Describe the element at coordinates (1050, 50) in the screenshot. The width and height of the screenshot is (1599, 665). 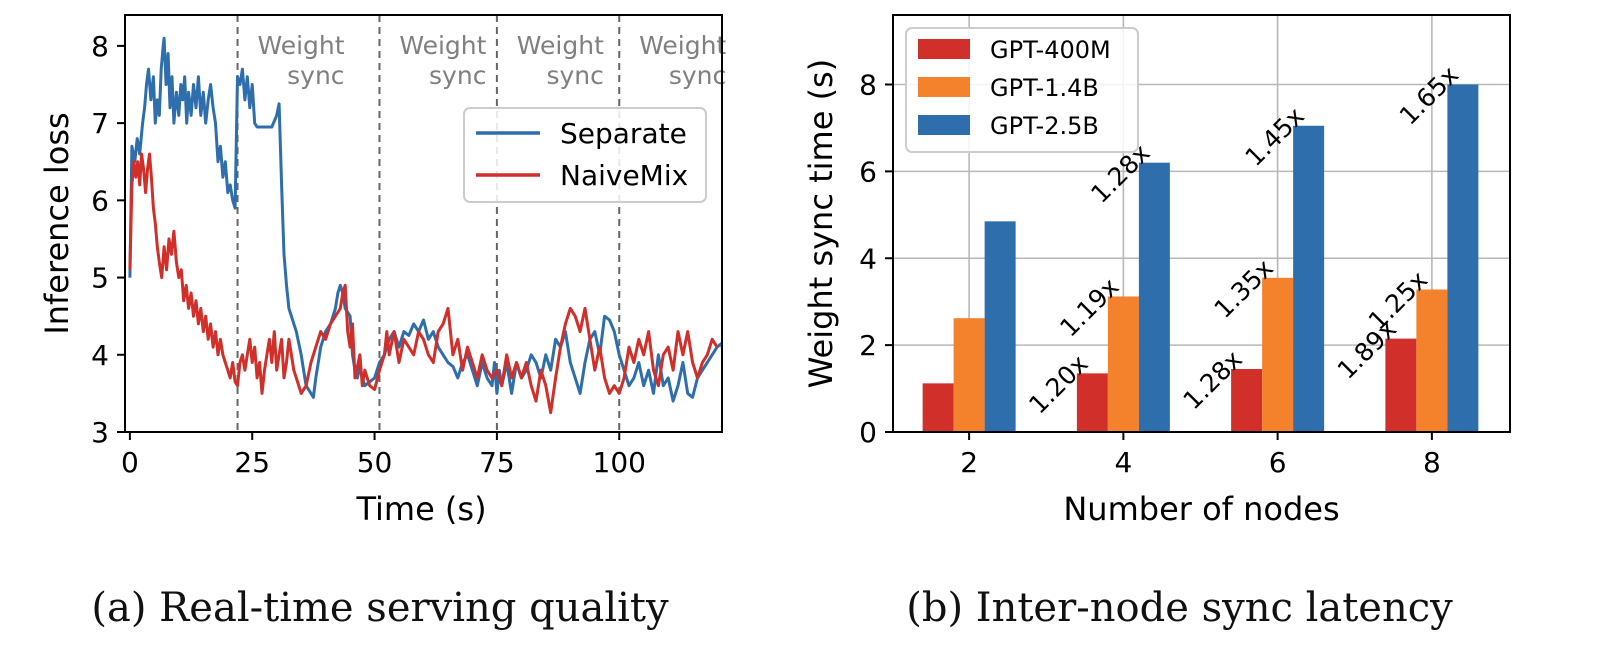
I see `legend-label-gpt-400m: GPT-400M` at that location.